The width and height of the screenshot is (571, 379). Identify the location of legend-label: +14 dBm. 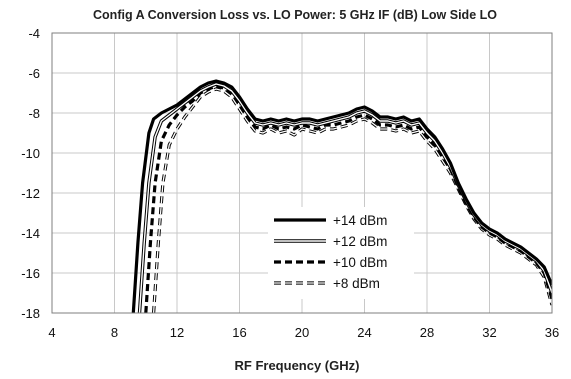
(360, 220).